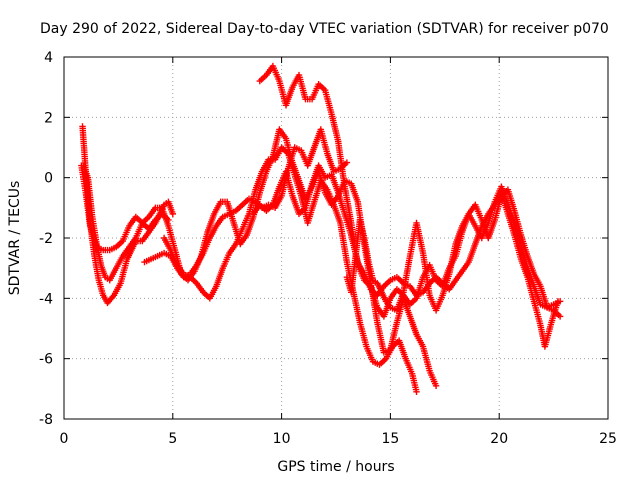 This screenshot has height=480, width=640. What do you see at coordinates (46, 420) in the screenshot?
I see `y-tick-label: -8` at bounding box center [46, 420].